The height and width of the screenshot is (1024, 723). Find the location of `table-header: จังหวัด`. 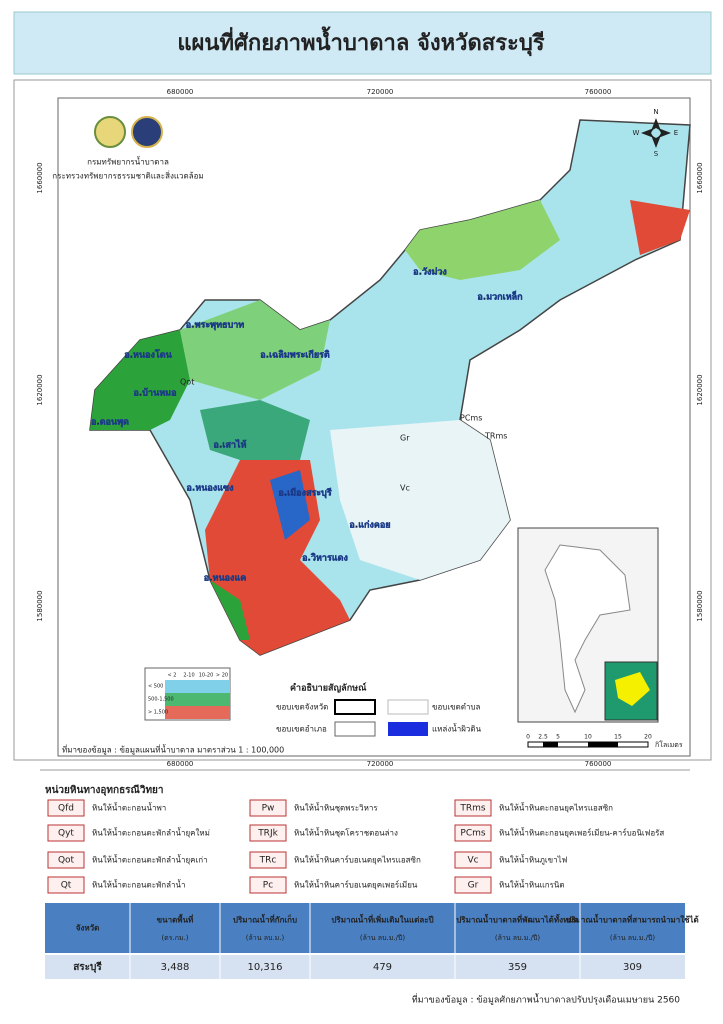

table-header: จังหวัด is located at coordinates (88, 928).